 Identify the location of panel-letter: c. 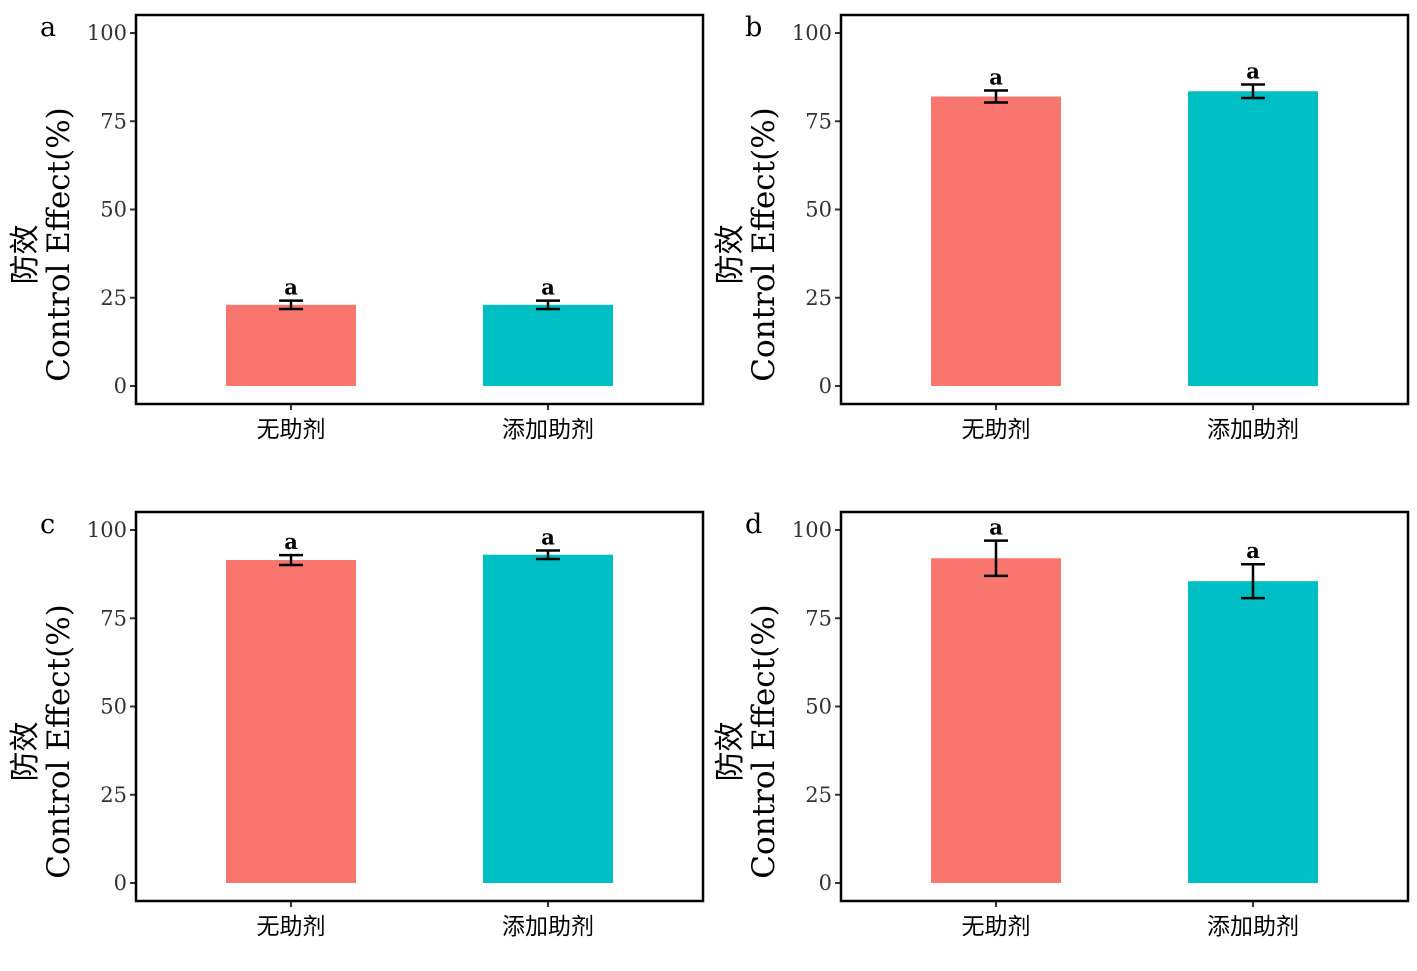
(47, 524).